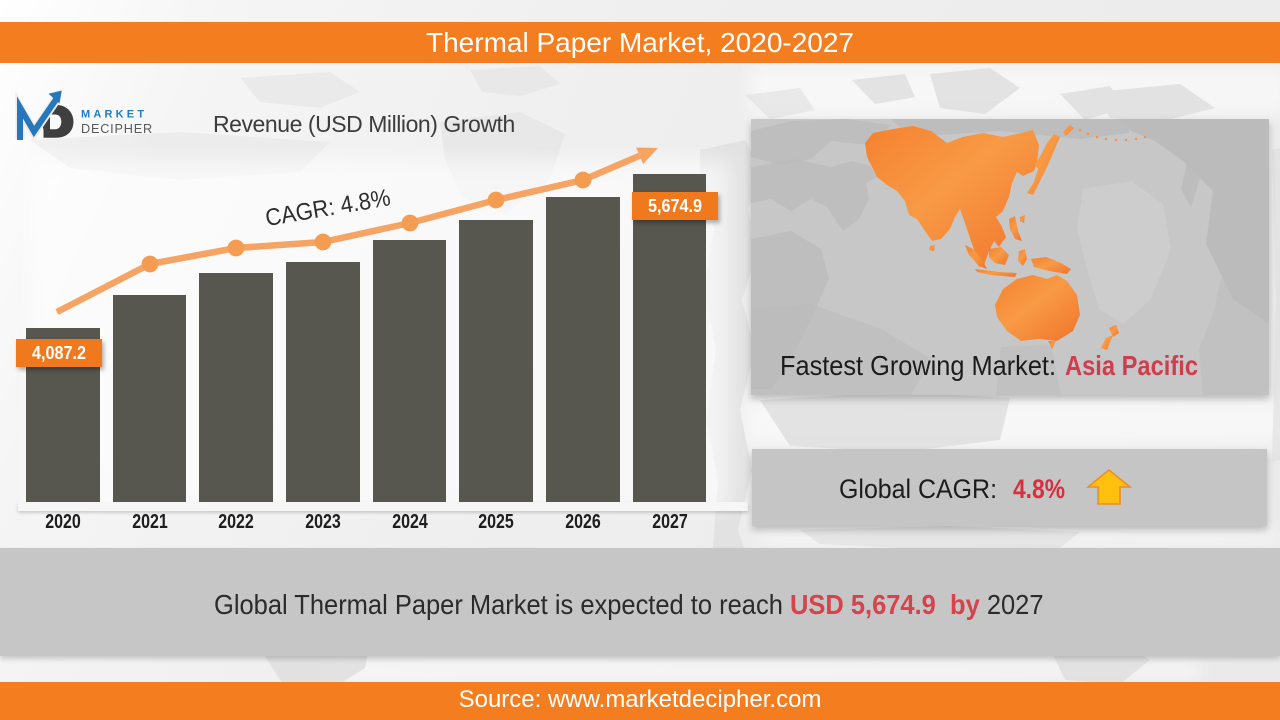  Describe the element at coordinates (918, 365) in the screenshot. I see `svg-text: Fastest Growing Market:` at that location.